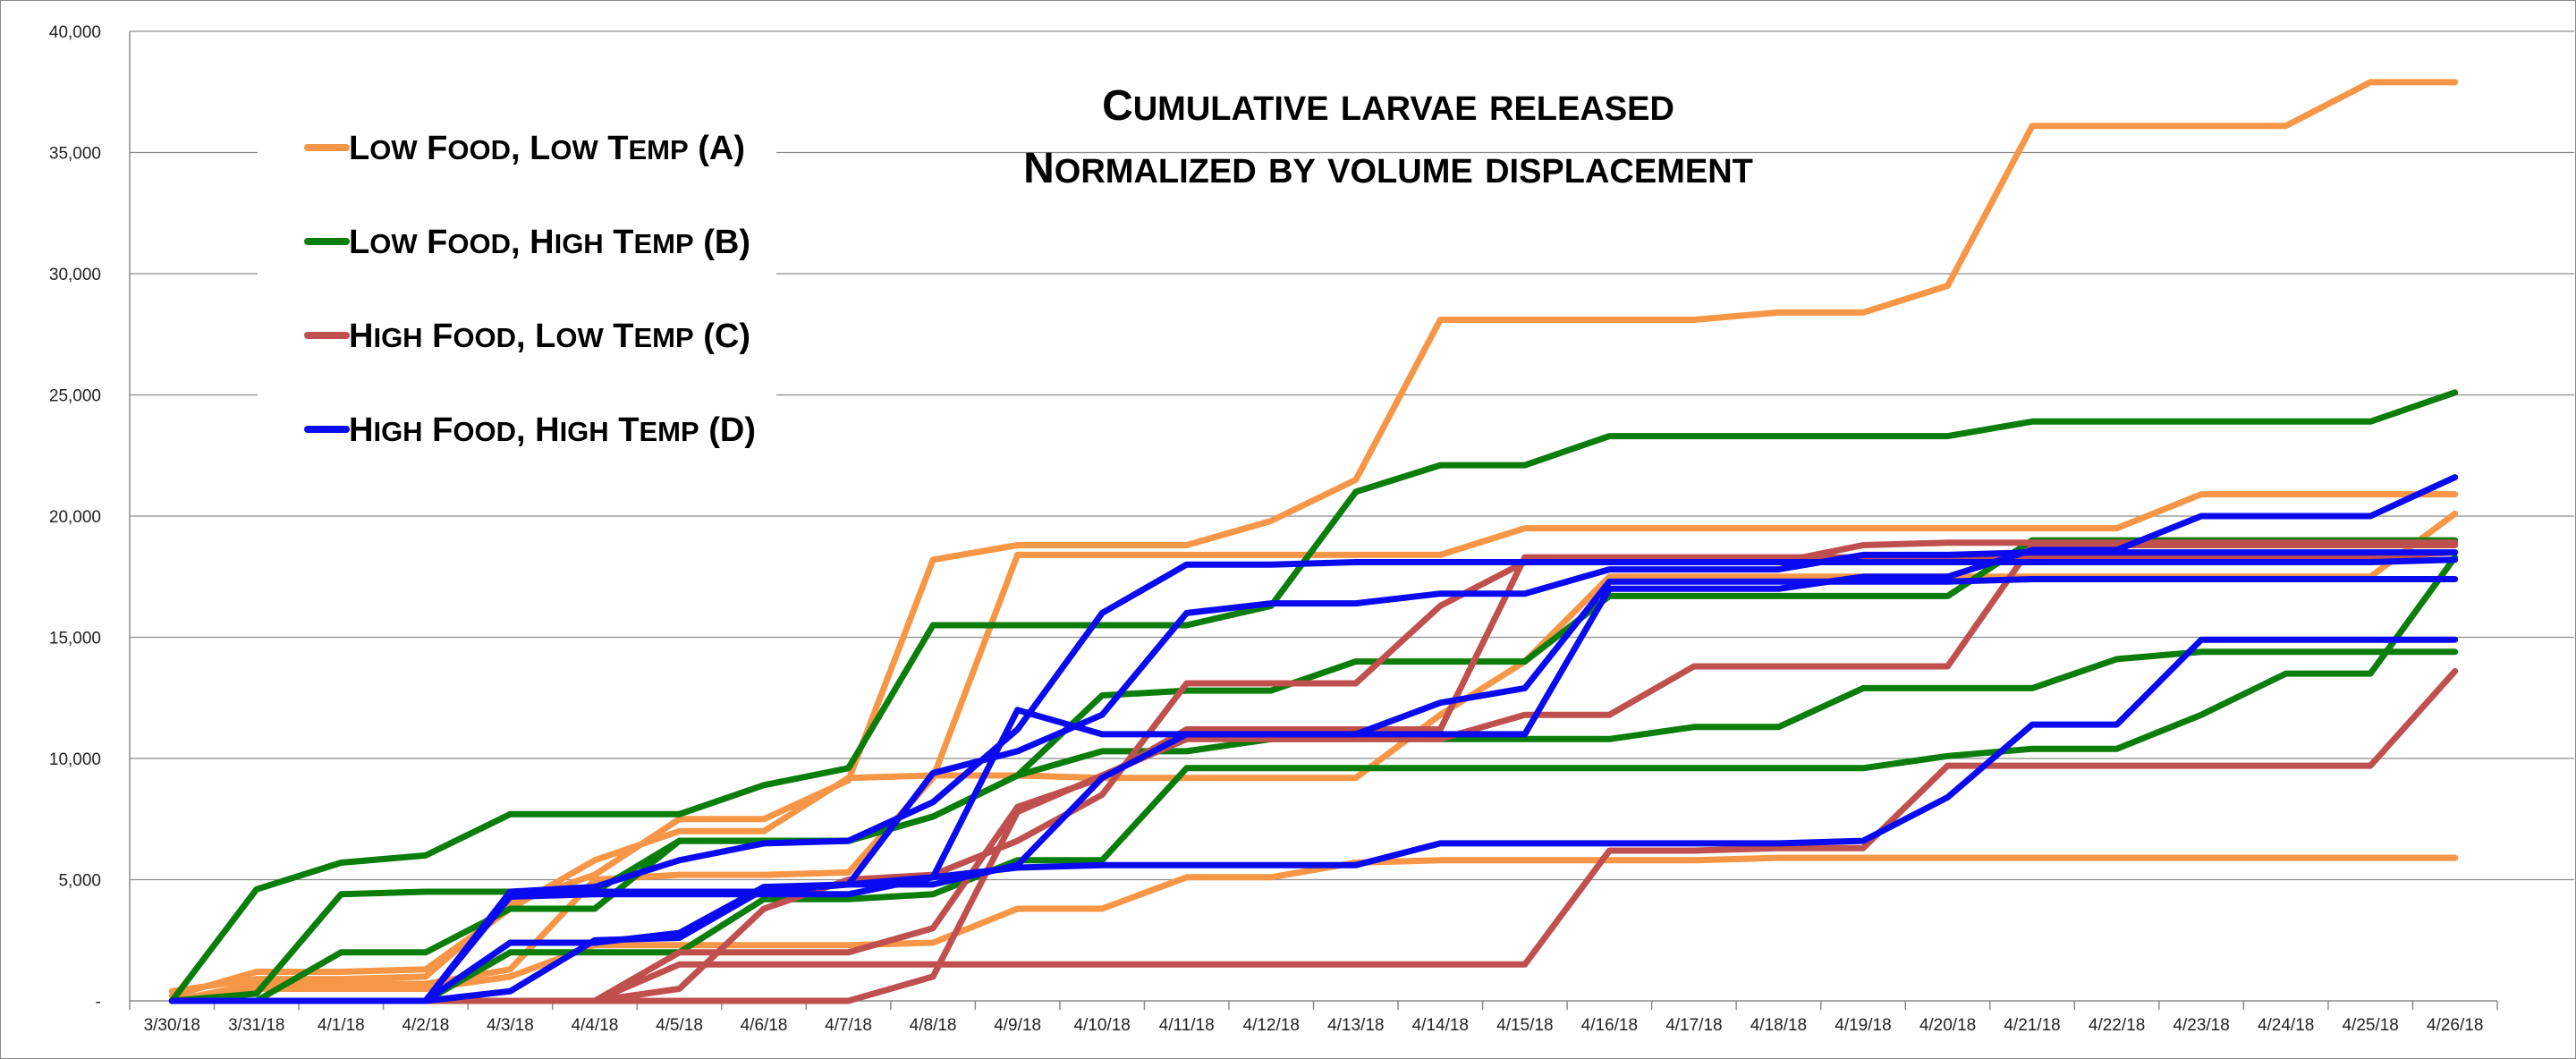 This screenshot has height=1059, width=2576. Describe the element at coordinates (1187, 1025) in the screenshot. I see `x-tick-label: 4/11/18` at that location.